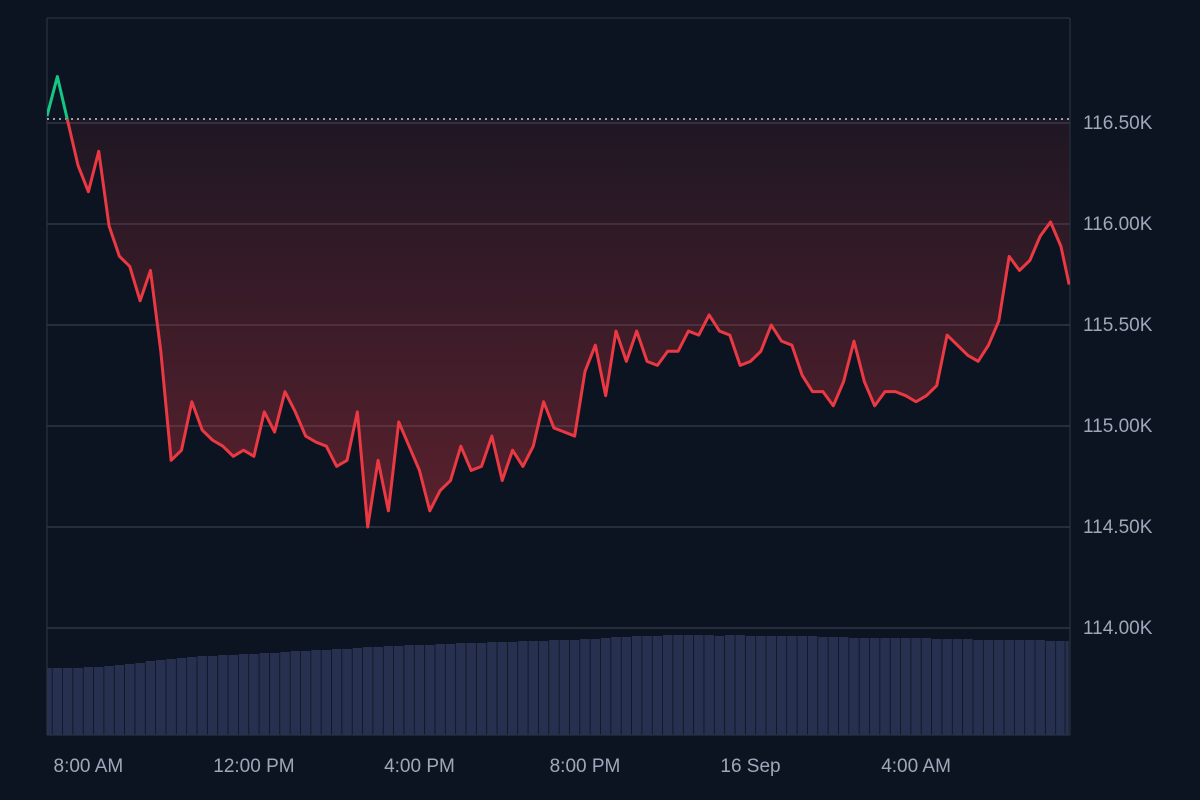 This screenshot has width=1200, height=800. I want to click on x-tick-label: 8:00 PM, so click(585, 766).